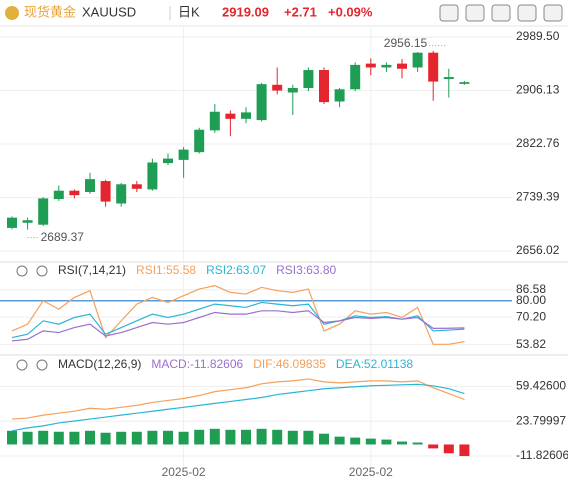 Image resolution: width=568 pixels, height=486 pixels. What do you see at coordinates (50, 11) in the screenshot?
I see `instrument-name: 现货黄金` at bounding box center [50, 11].